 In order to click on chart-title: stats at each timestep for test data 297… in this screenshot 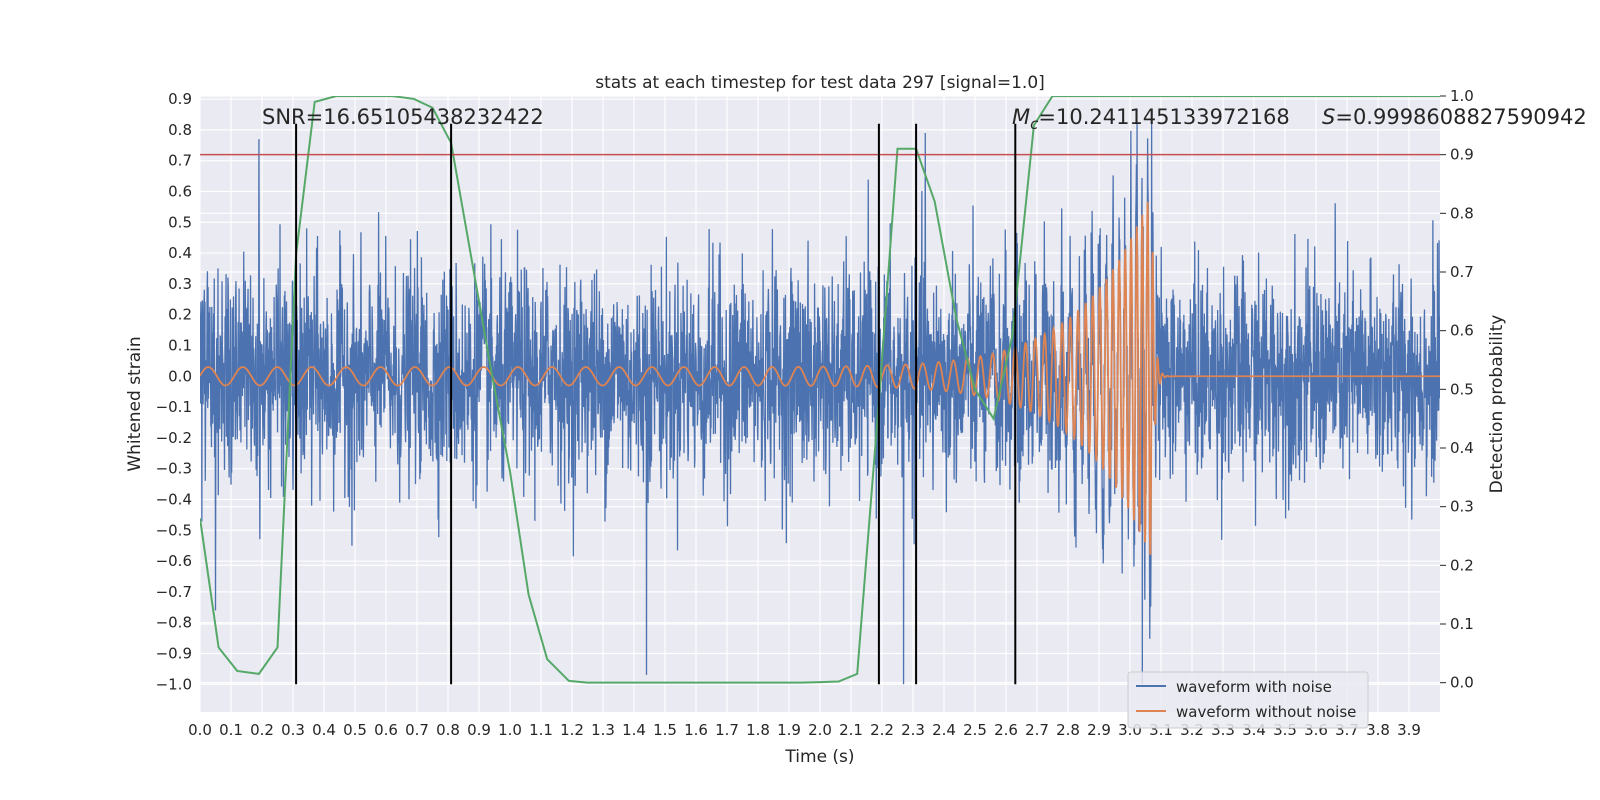, I will do `click(820, 83)`.